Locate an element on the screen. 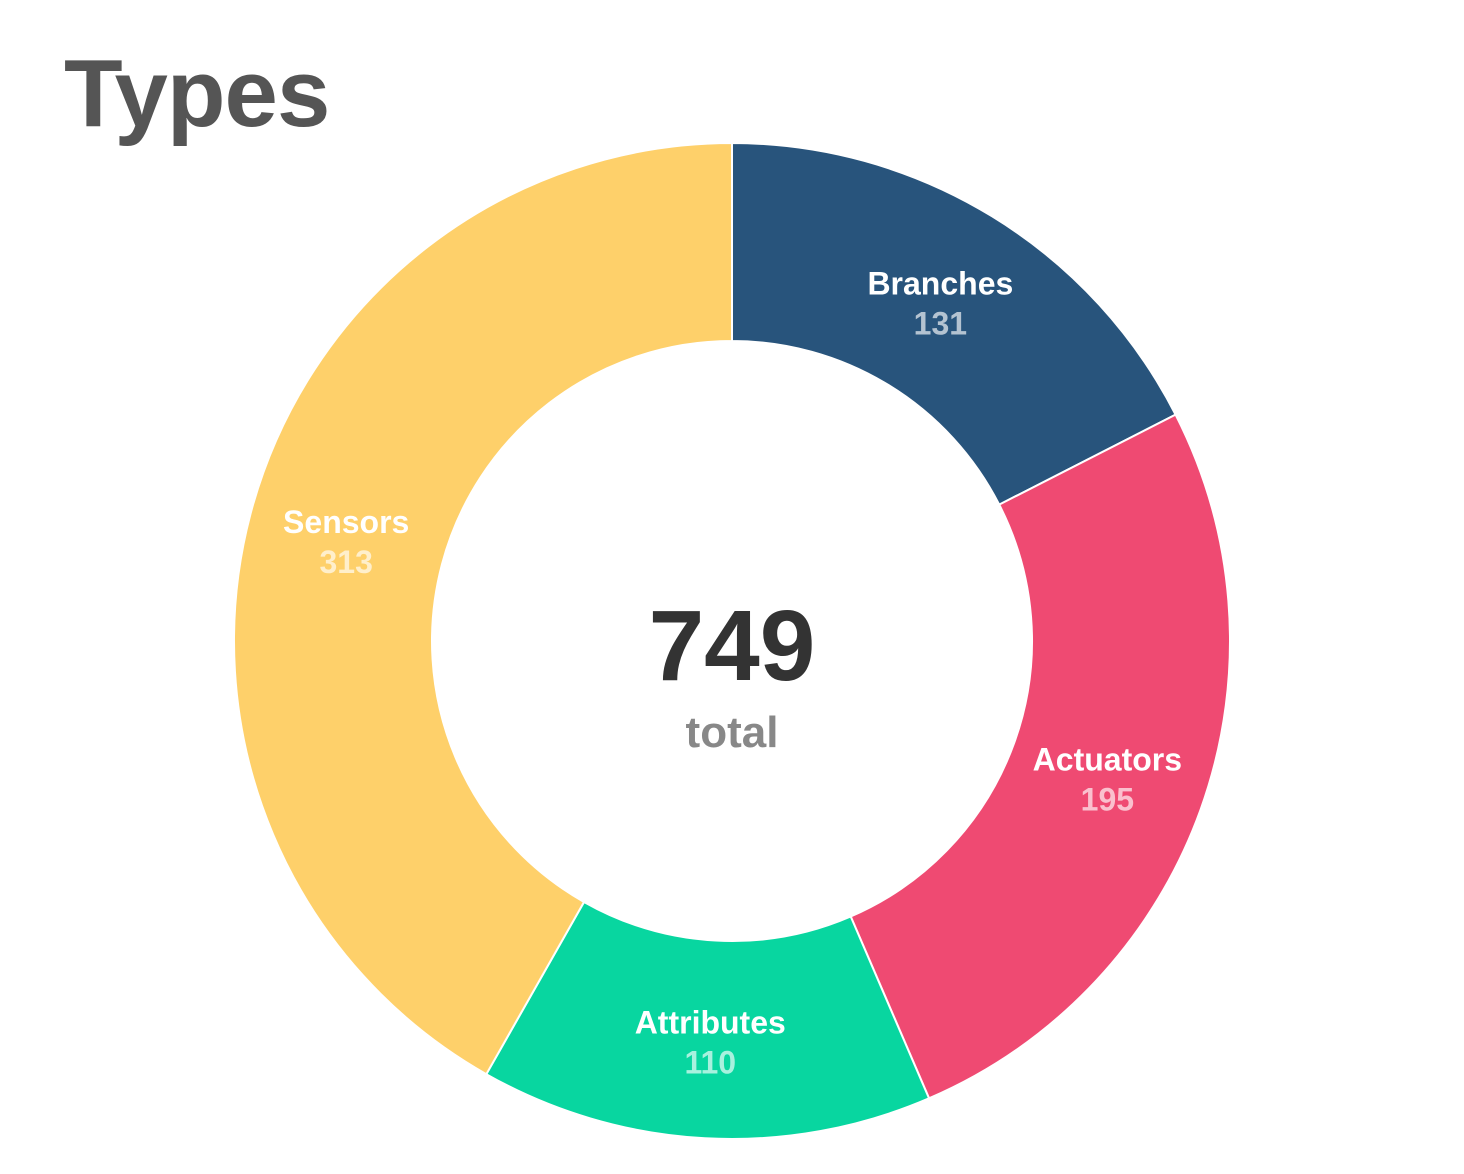 Image resolution: width=1464 pixels, height=1174 pixels. slice-branches is located at coordinates (954, 323).